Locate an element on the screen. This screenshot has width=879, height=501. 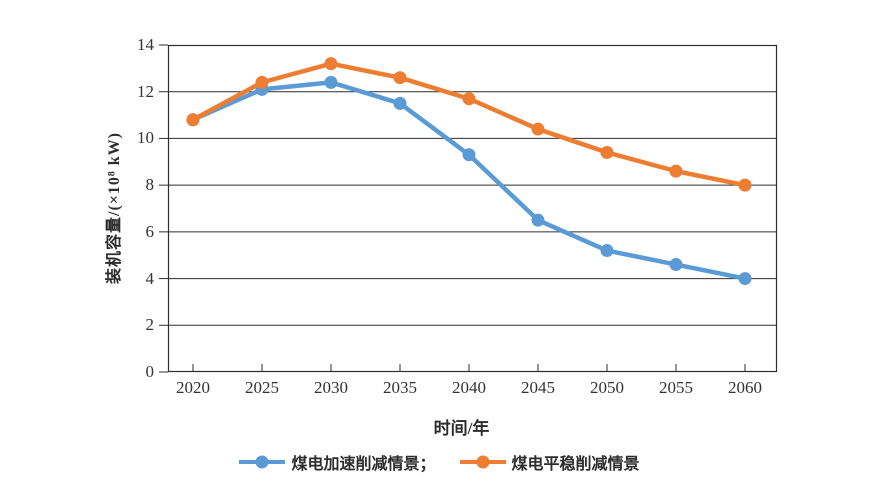
x-axis-title: 时间/年 is located at coordinates (461, 428).